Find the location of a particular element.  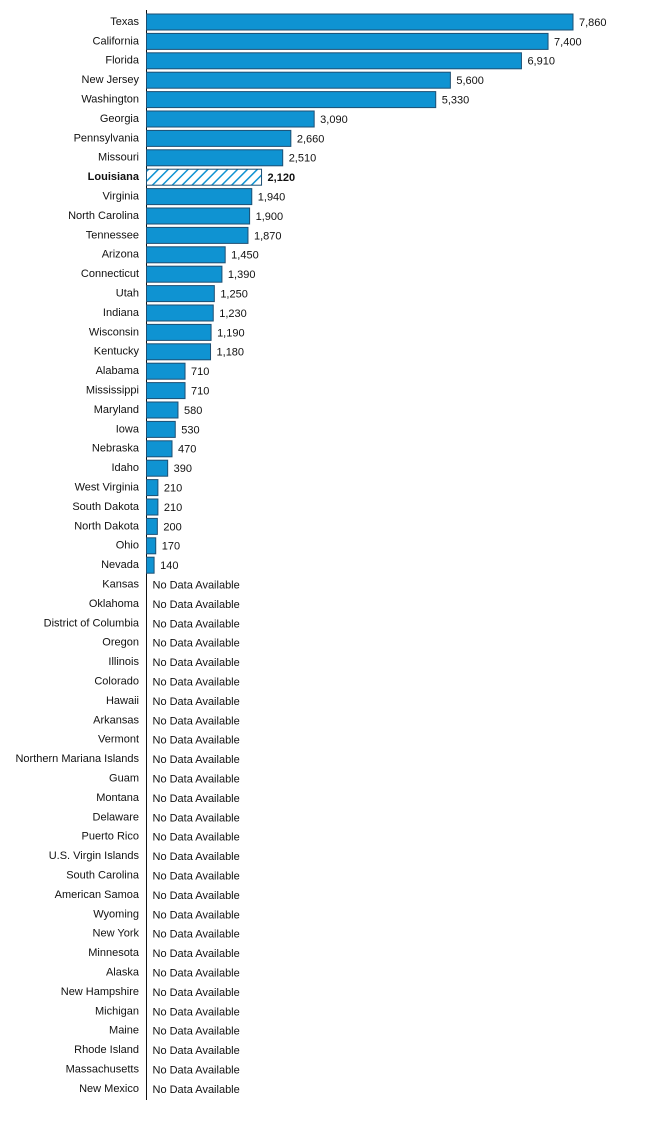

value-label: 1,180 is located at coordinates (231, 353).